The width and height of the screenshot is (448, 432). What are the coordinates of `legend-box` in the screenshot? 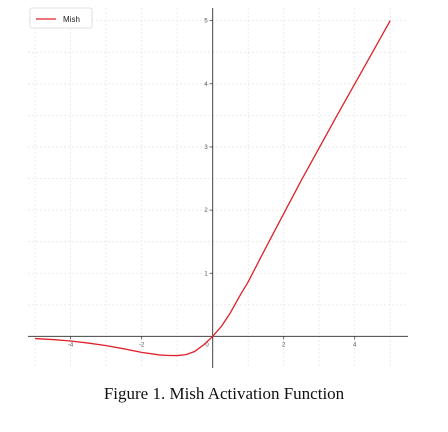 It's located at (61, 18).